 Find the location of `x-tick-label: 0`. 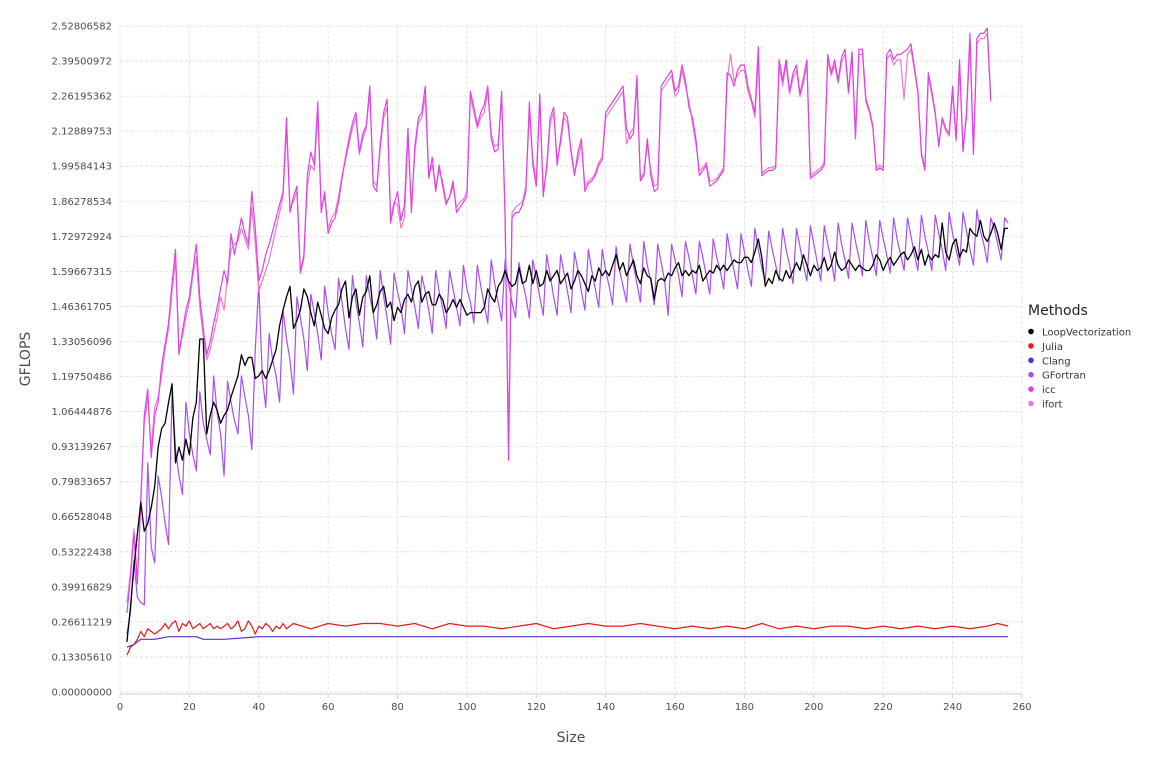

x-tick-label: 0 is located at coordinates (120, 707).